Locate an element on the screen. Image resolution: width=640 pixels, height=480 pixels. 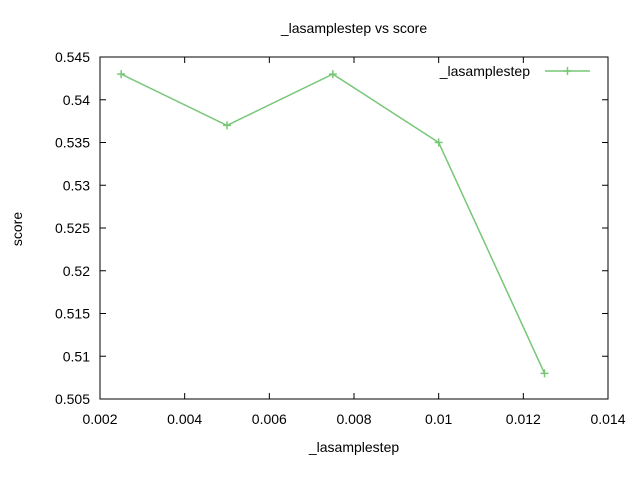
y-tick-label: 0.53 is located at coordinates (76, 185).